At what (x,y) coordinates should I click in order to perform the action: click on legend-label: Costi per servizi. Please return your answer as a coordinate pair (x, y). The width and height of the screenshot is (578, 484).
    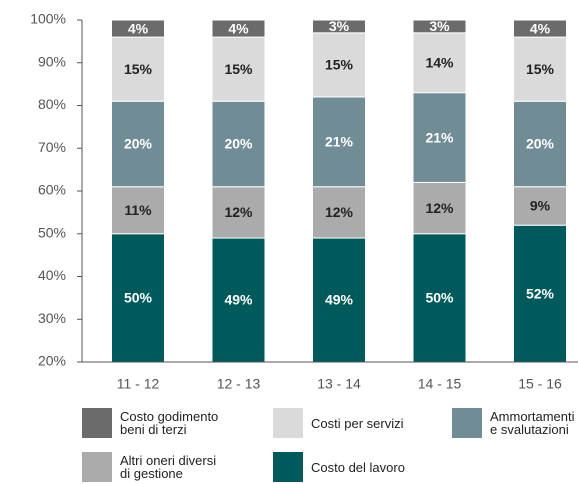
    Looking at the image, I should click on (357, 423).